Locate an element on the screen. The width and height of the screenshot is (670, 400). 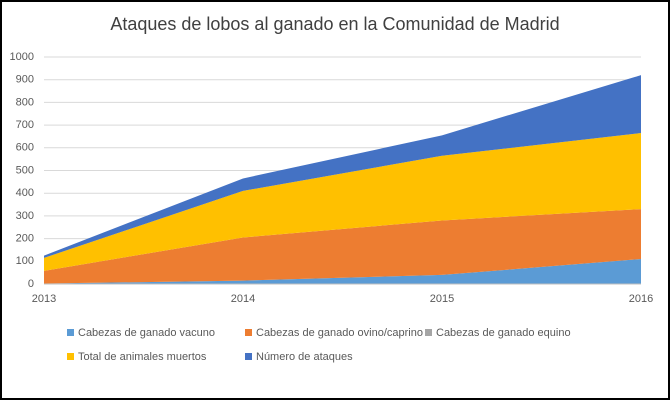
y-tick-label: 400 is located at coordinates (25, 193).